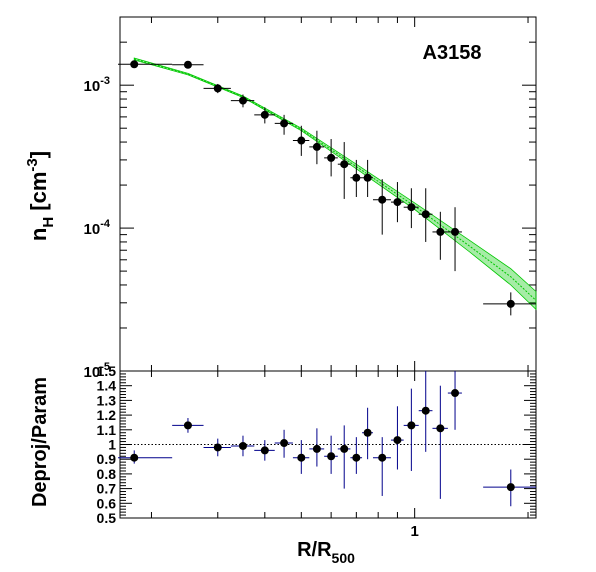 Image resolution: width=596 pixels, height=572 pixels. I want to click on bottom-y-tick-label: 0.7, so click(107, 489).